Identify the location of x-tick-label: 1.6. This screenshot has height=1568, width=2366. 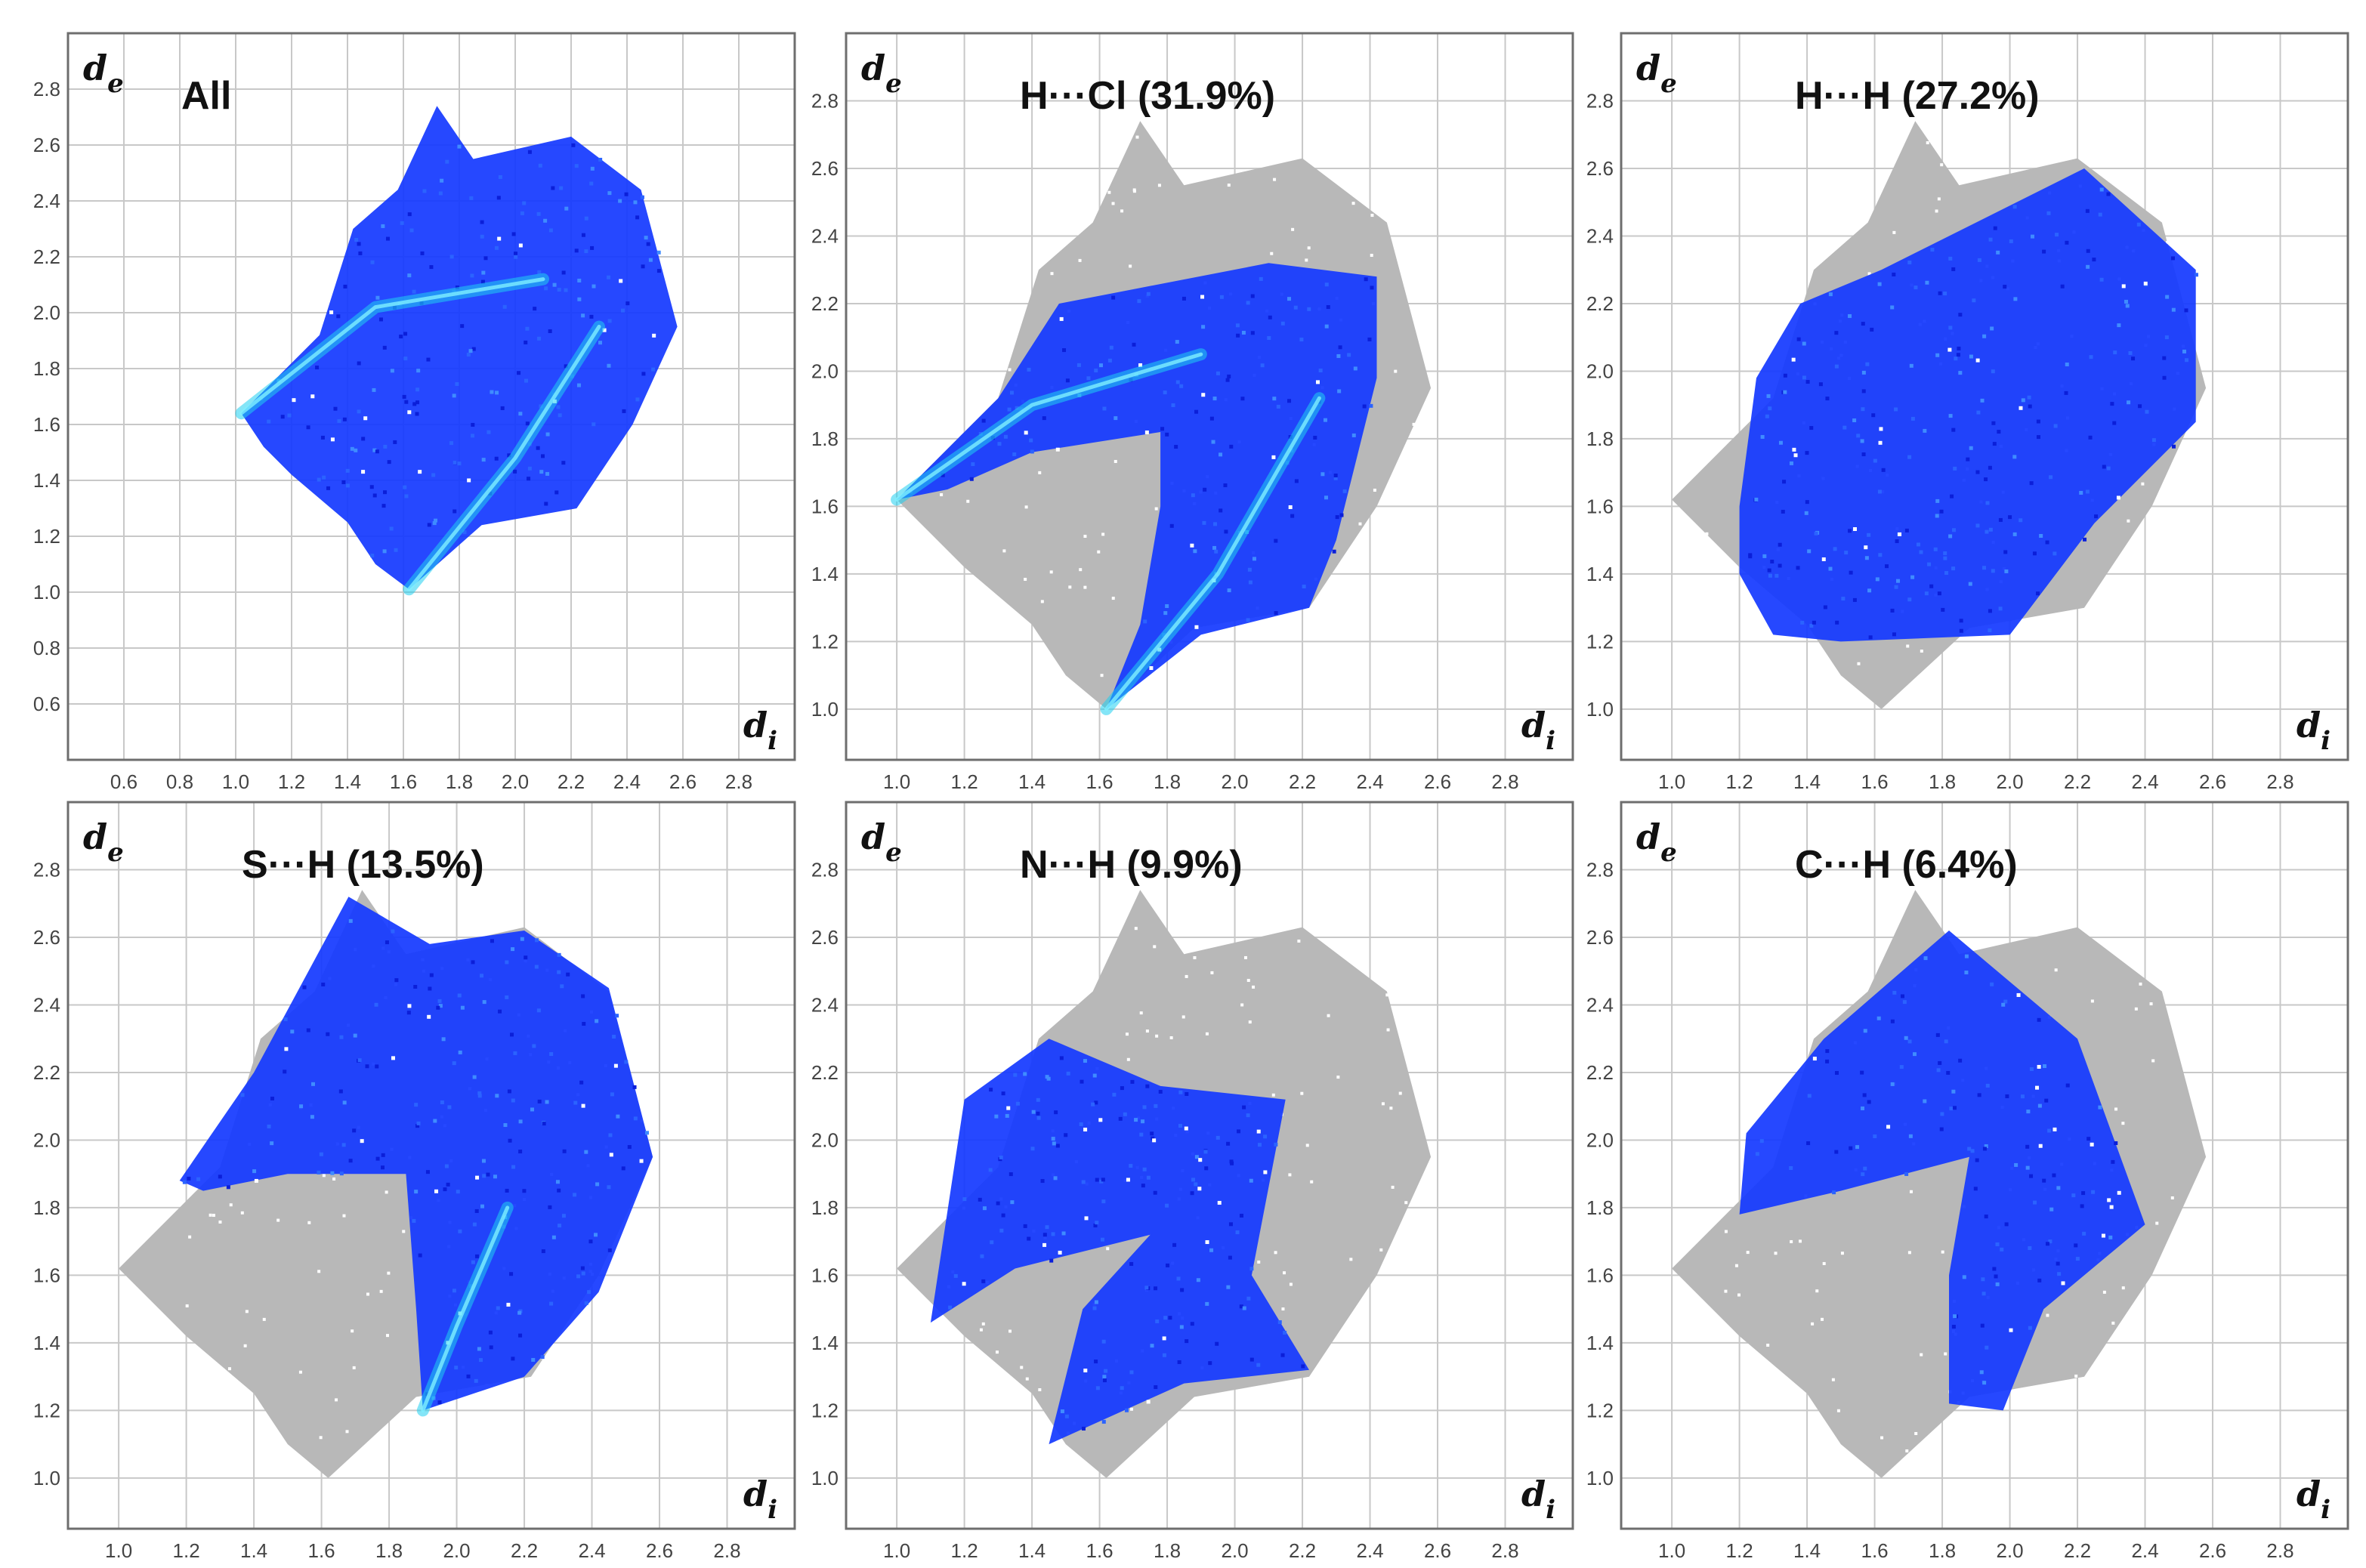
(403, 781).